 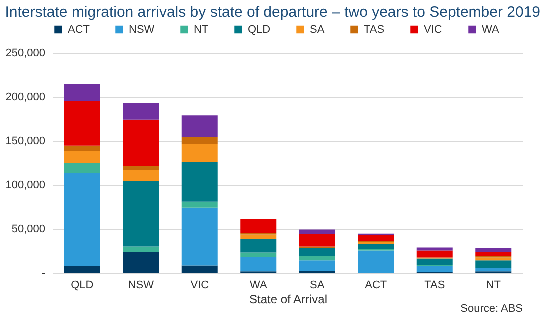 What do you see at coordinates (288, 299) in the screenshot?
I see `x-axis-title: State of Arrival` at bounding box center [288, 299].